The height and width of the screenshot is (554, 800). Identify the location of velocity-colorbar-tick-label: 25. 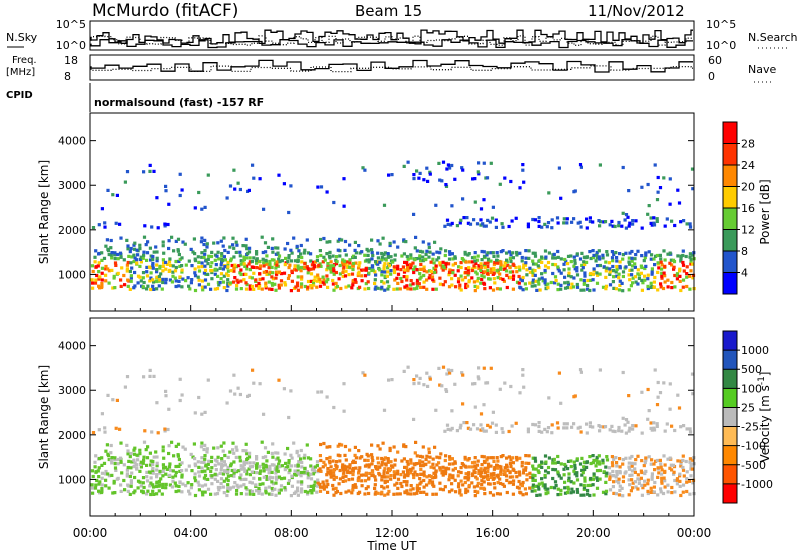
(748, 407).